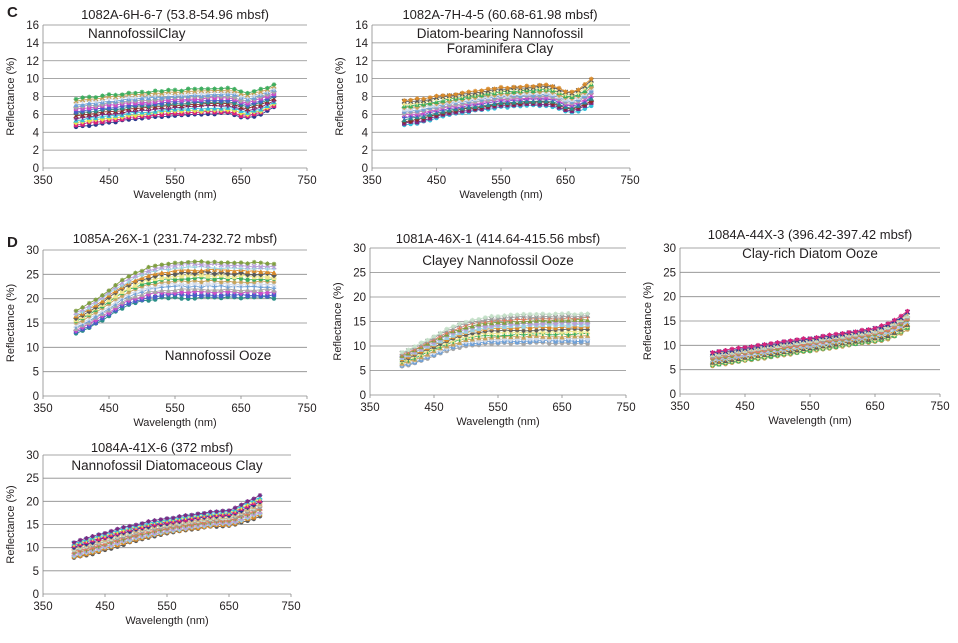 This screenshot has height=643, width=958. Describe the element at coordinates (365, 133) in the screenshot. I see `y-tick-label: 4` at that location.